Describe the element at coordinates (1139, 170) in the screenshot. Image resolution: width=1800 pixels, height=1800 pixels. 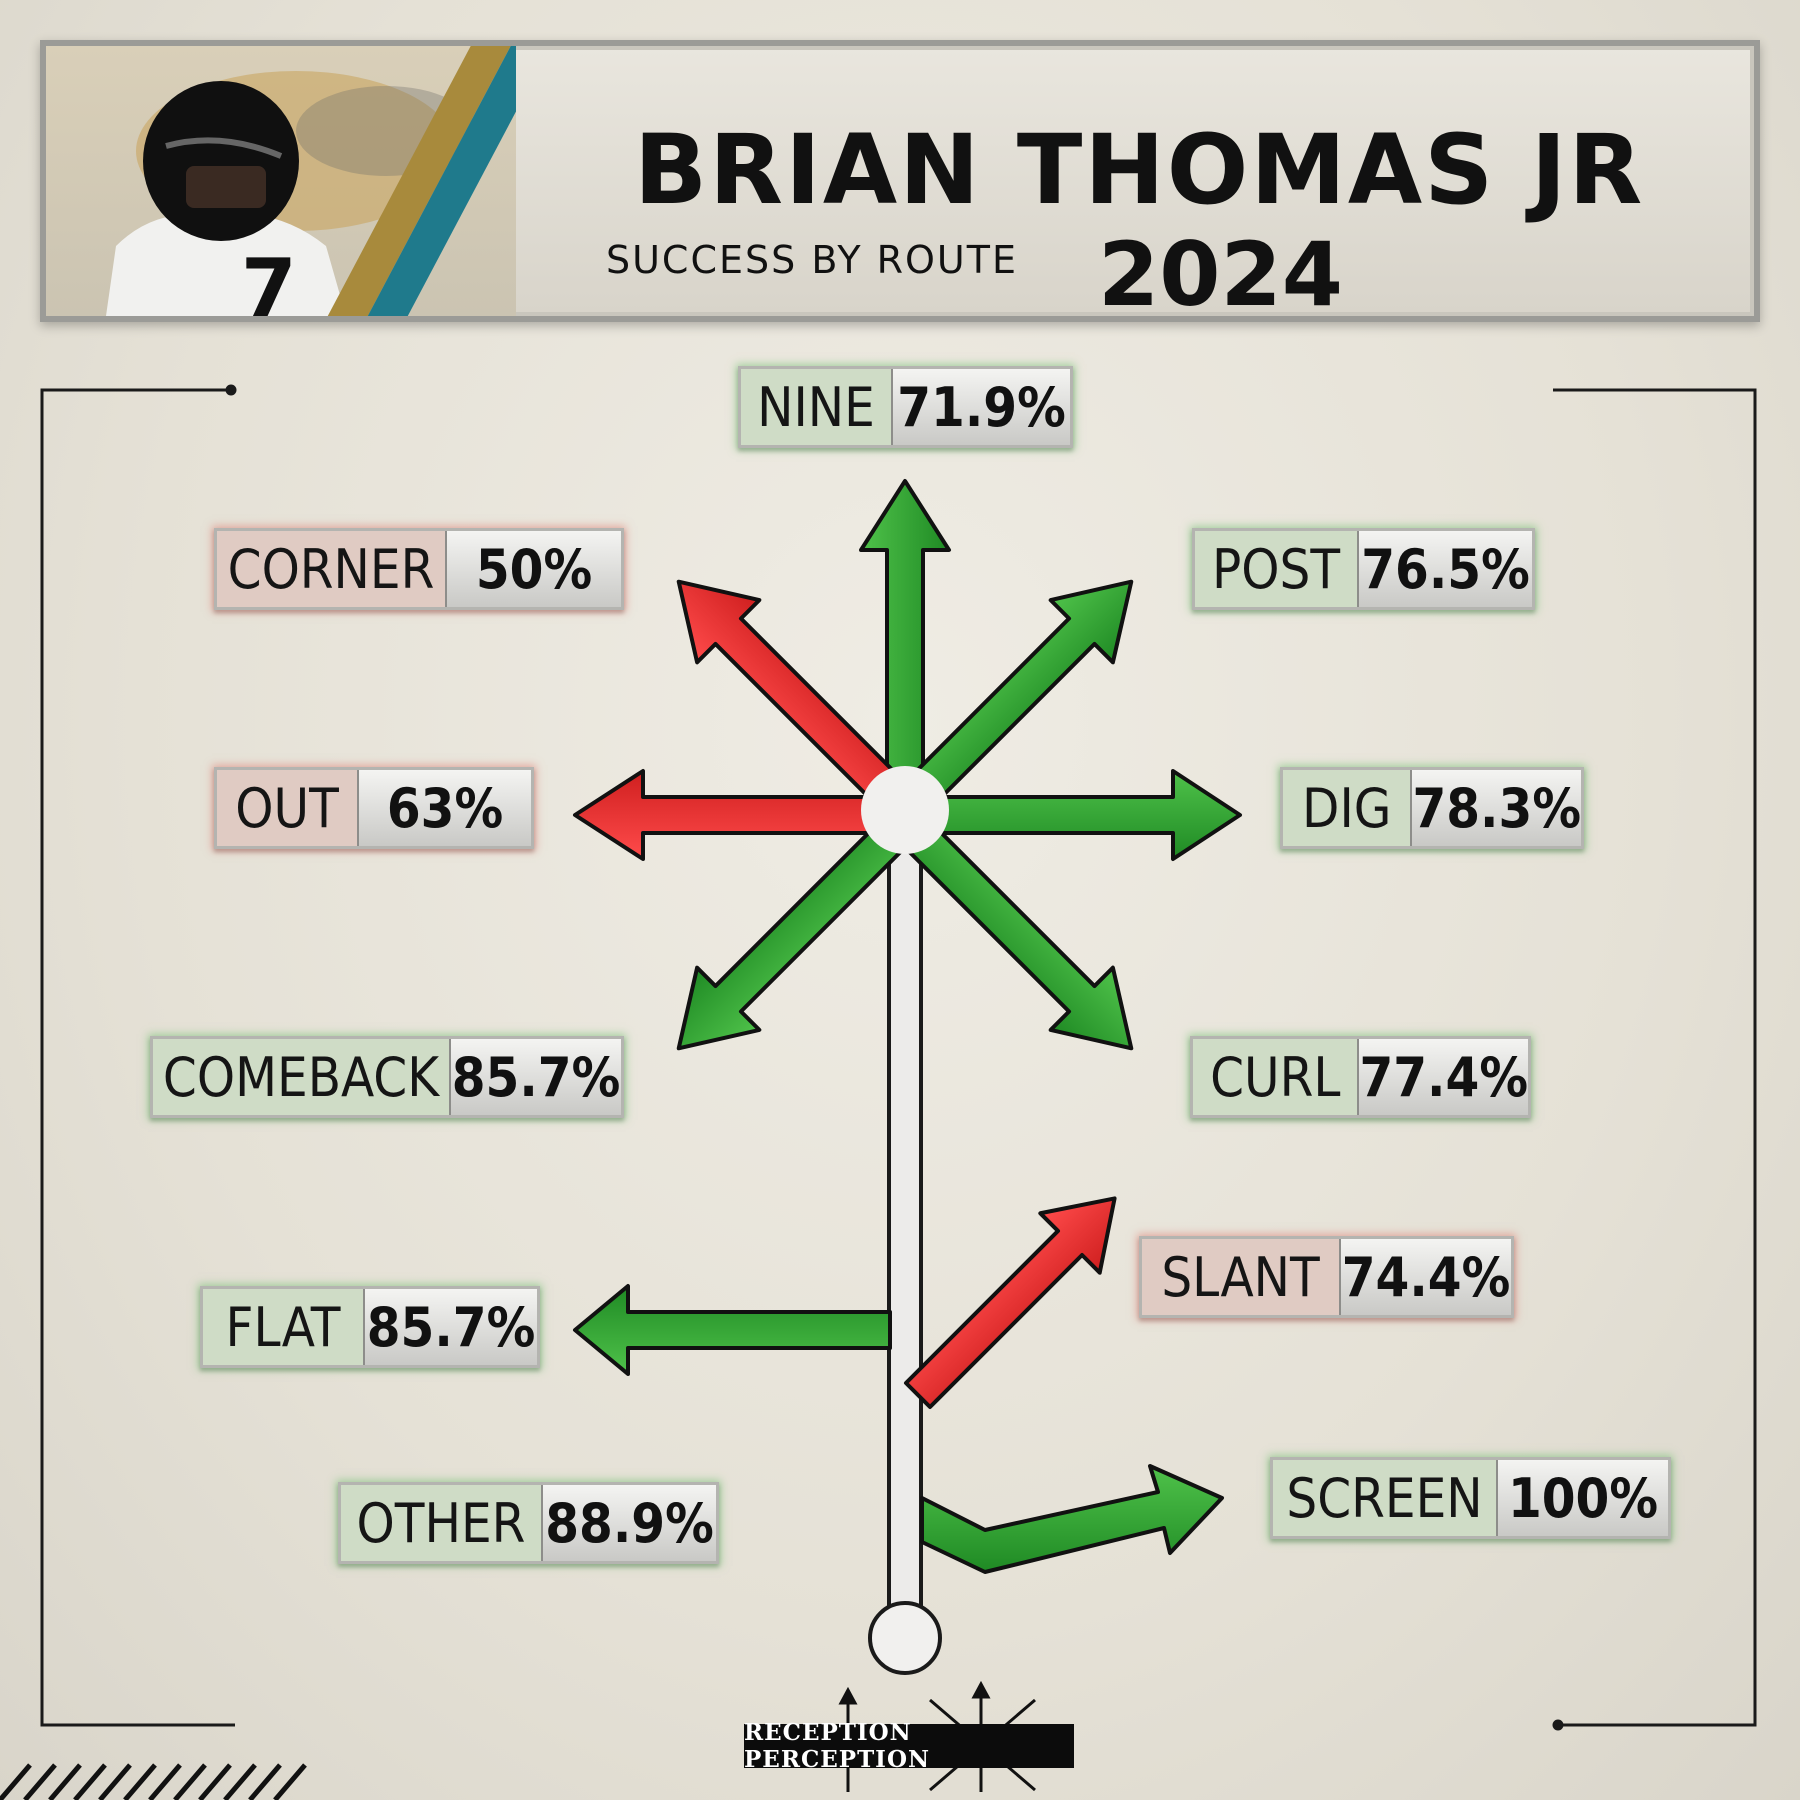
I see `player-name: BRIAN THOMAS JR` at that location.